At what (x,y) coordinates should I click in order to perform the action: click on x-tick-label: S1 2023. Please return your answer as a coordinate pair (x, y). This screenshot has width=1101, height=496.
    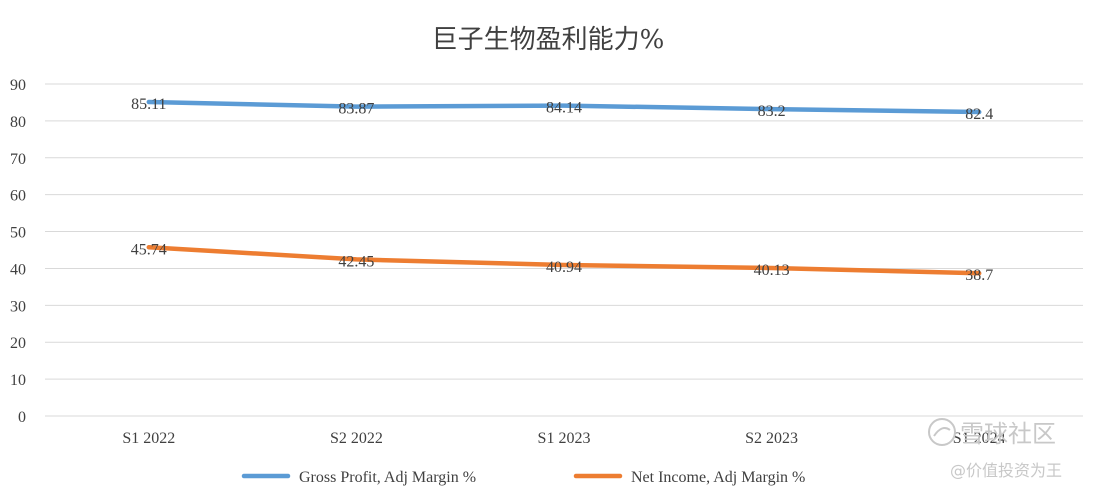
    Looking at the image, I should click on (564, 438).